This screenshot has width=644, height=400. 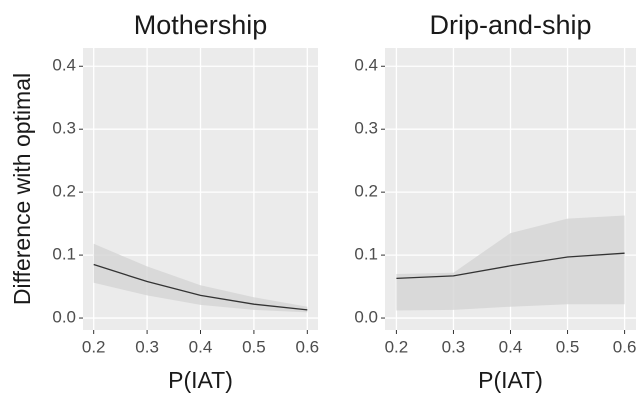 What do you see at coordinates (510, 25) in the screenshot?
I see `panel-title: Drip-and-ship` at bounding box center [510, 25].